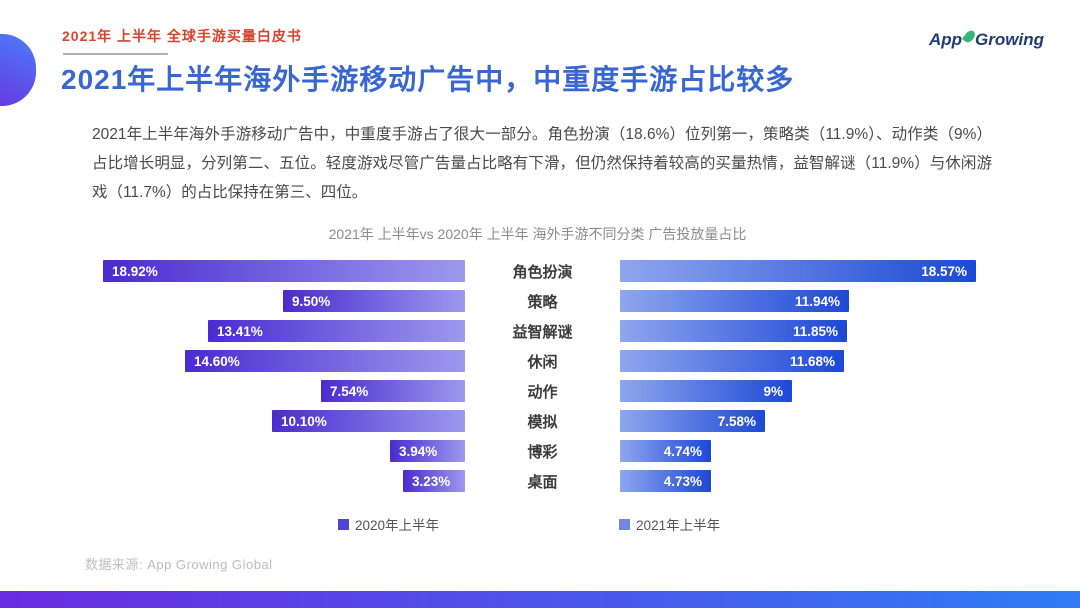  Describe the element at coordinates (807, 451) in the screenshot. I see `right-bar-zone: 4.74%` at that location.